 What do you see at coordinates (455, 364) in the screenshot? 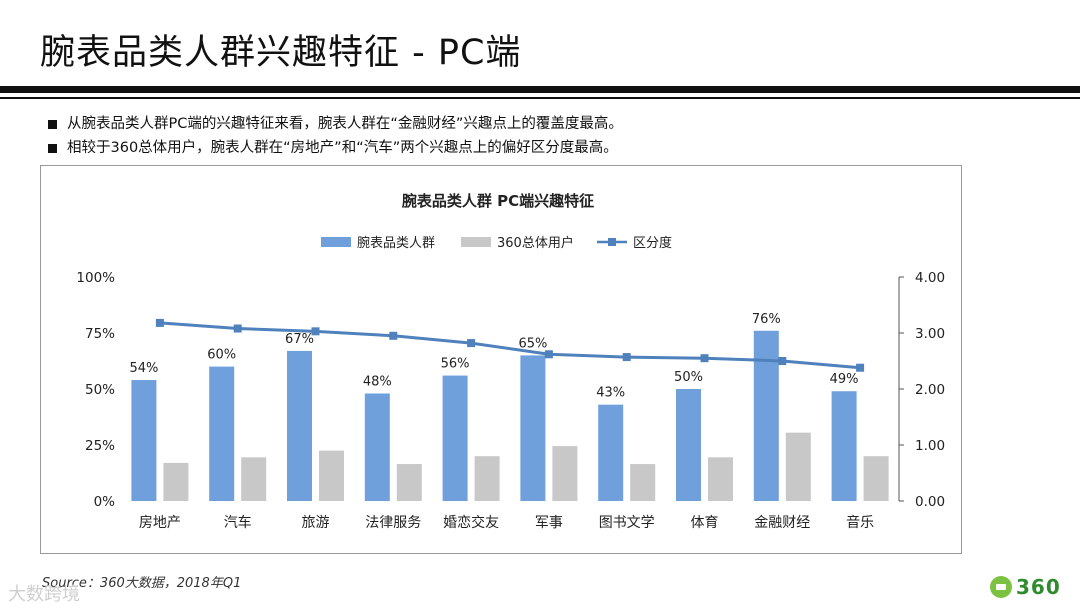
I see `bar-data-label: 56%` at bounding box center [455, 364].